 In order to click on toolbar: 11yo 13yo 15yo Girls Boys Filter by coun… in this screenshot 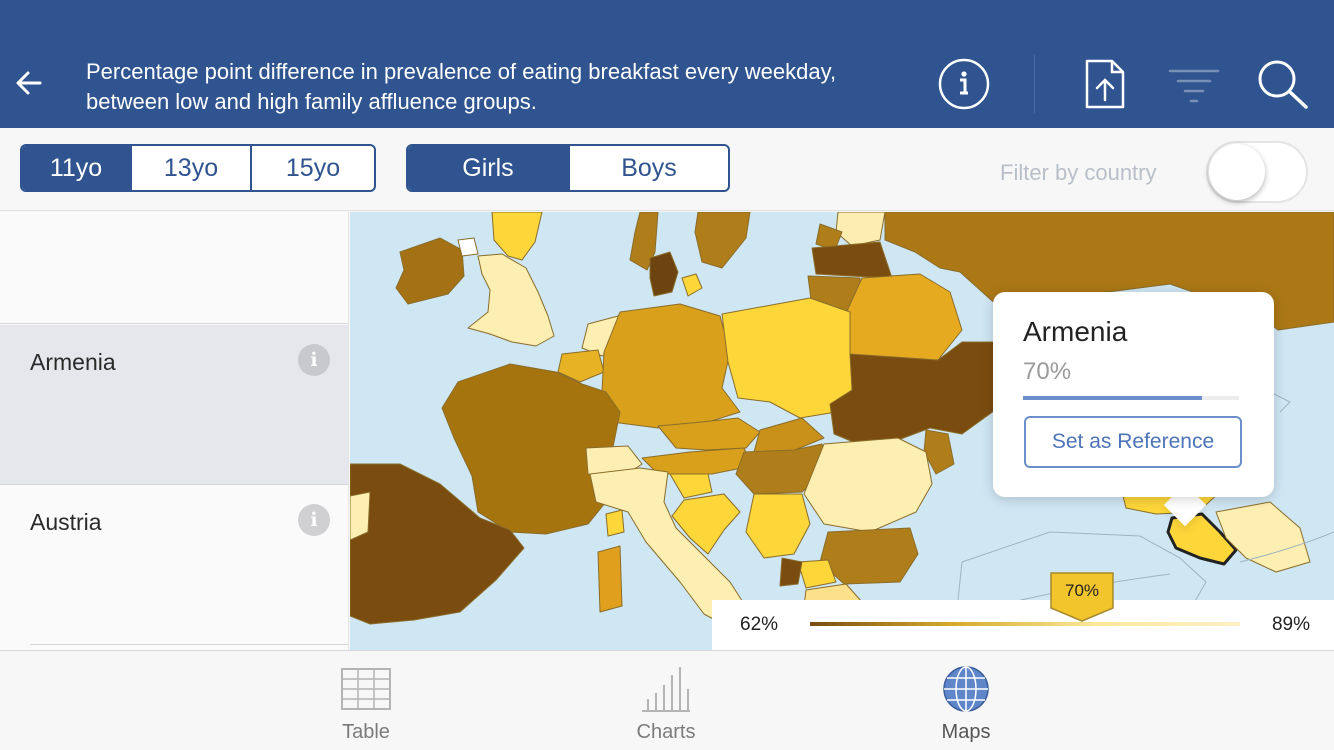, I will do `click(667, 169)`.